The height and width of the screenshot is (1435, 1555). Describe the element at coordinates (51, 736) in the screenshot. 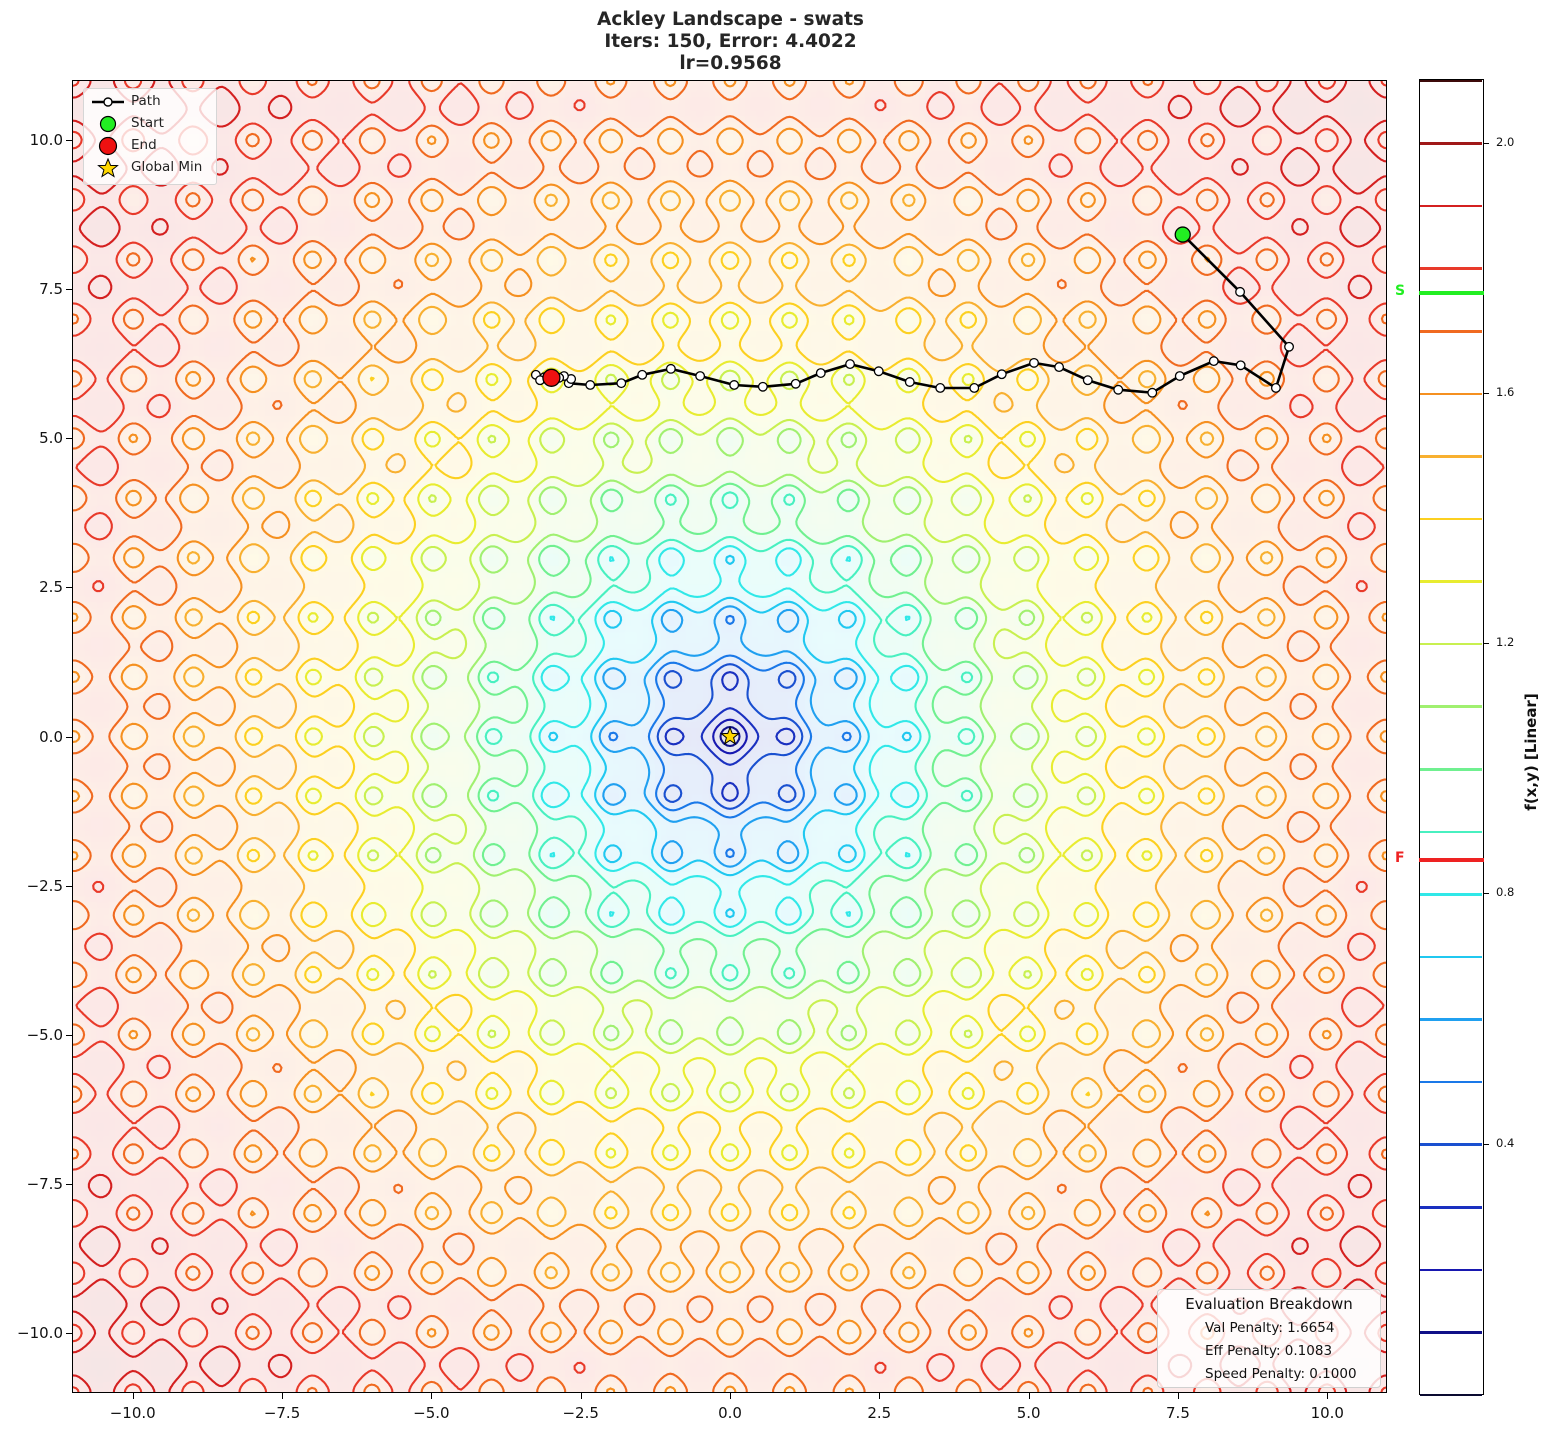

I see `y-tick-label: 0.0` at that location.